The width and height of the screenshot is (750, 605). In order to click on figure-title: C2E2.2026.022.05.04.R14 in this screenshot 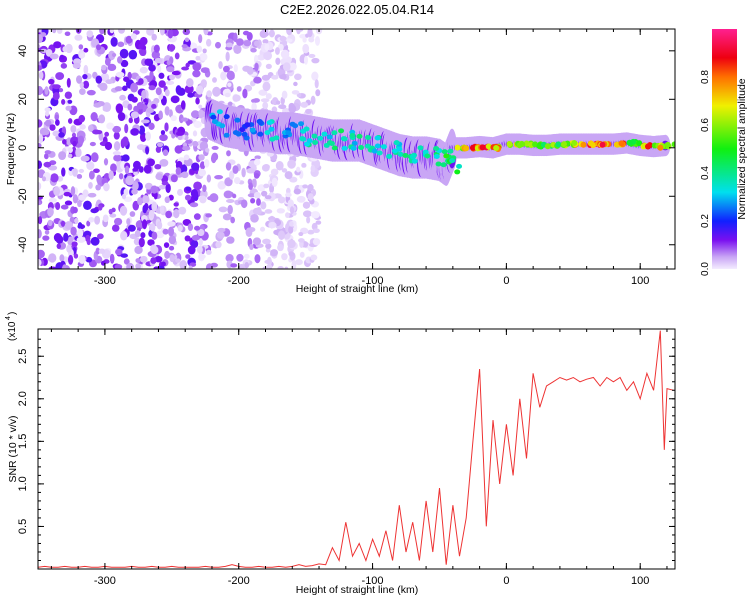, I will do `click(357, 9)`.